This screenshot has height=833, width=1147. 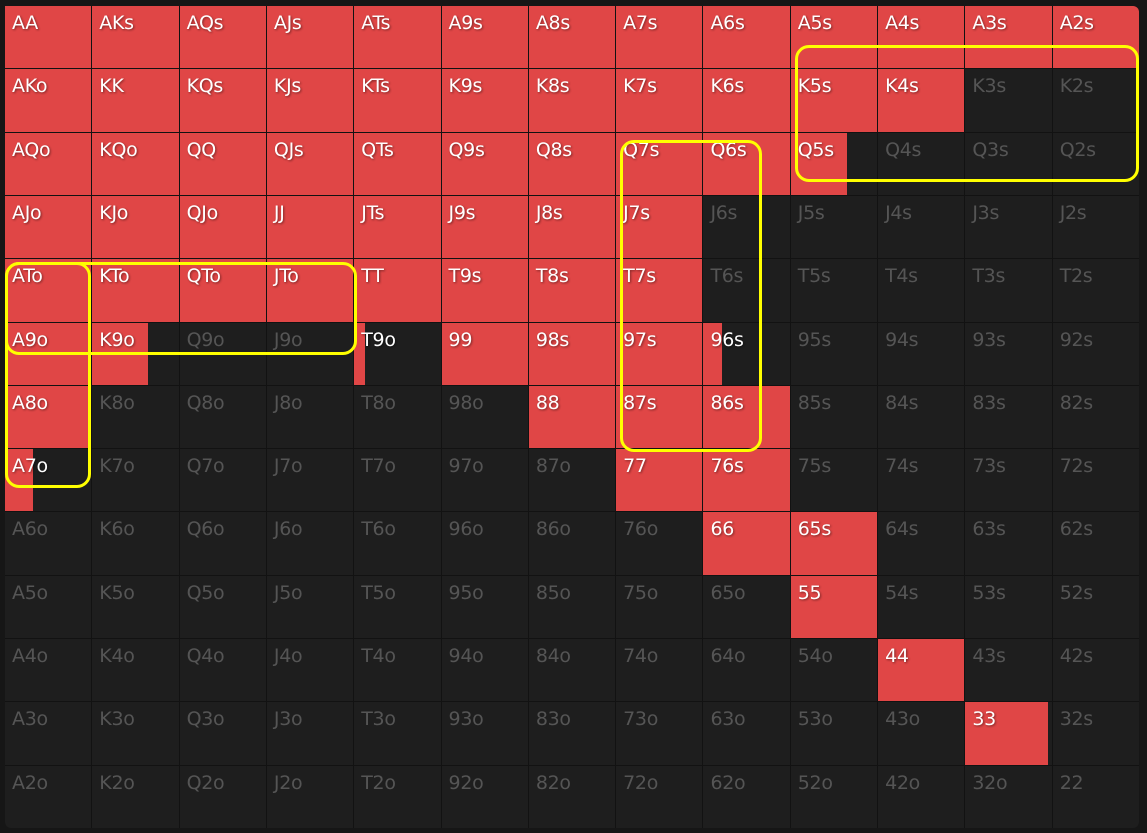 What do you see at coordinates (1008, 543) in the screenshot?
I see `hand-cell-63s: 63s` at bounding box center [1008, 543].